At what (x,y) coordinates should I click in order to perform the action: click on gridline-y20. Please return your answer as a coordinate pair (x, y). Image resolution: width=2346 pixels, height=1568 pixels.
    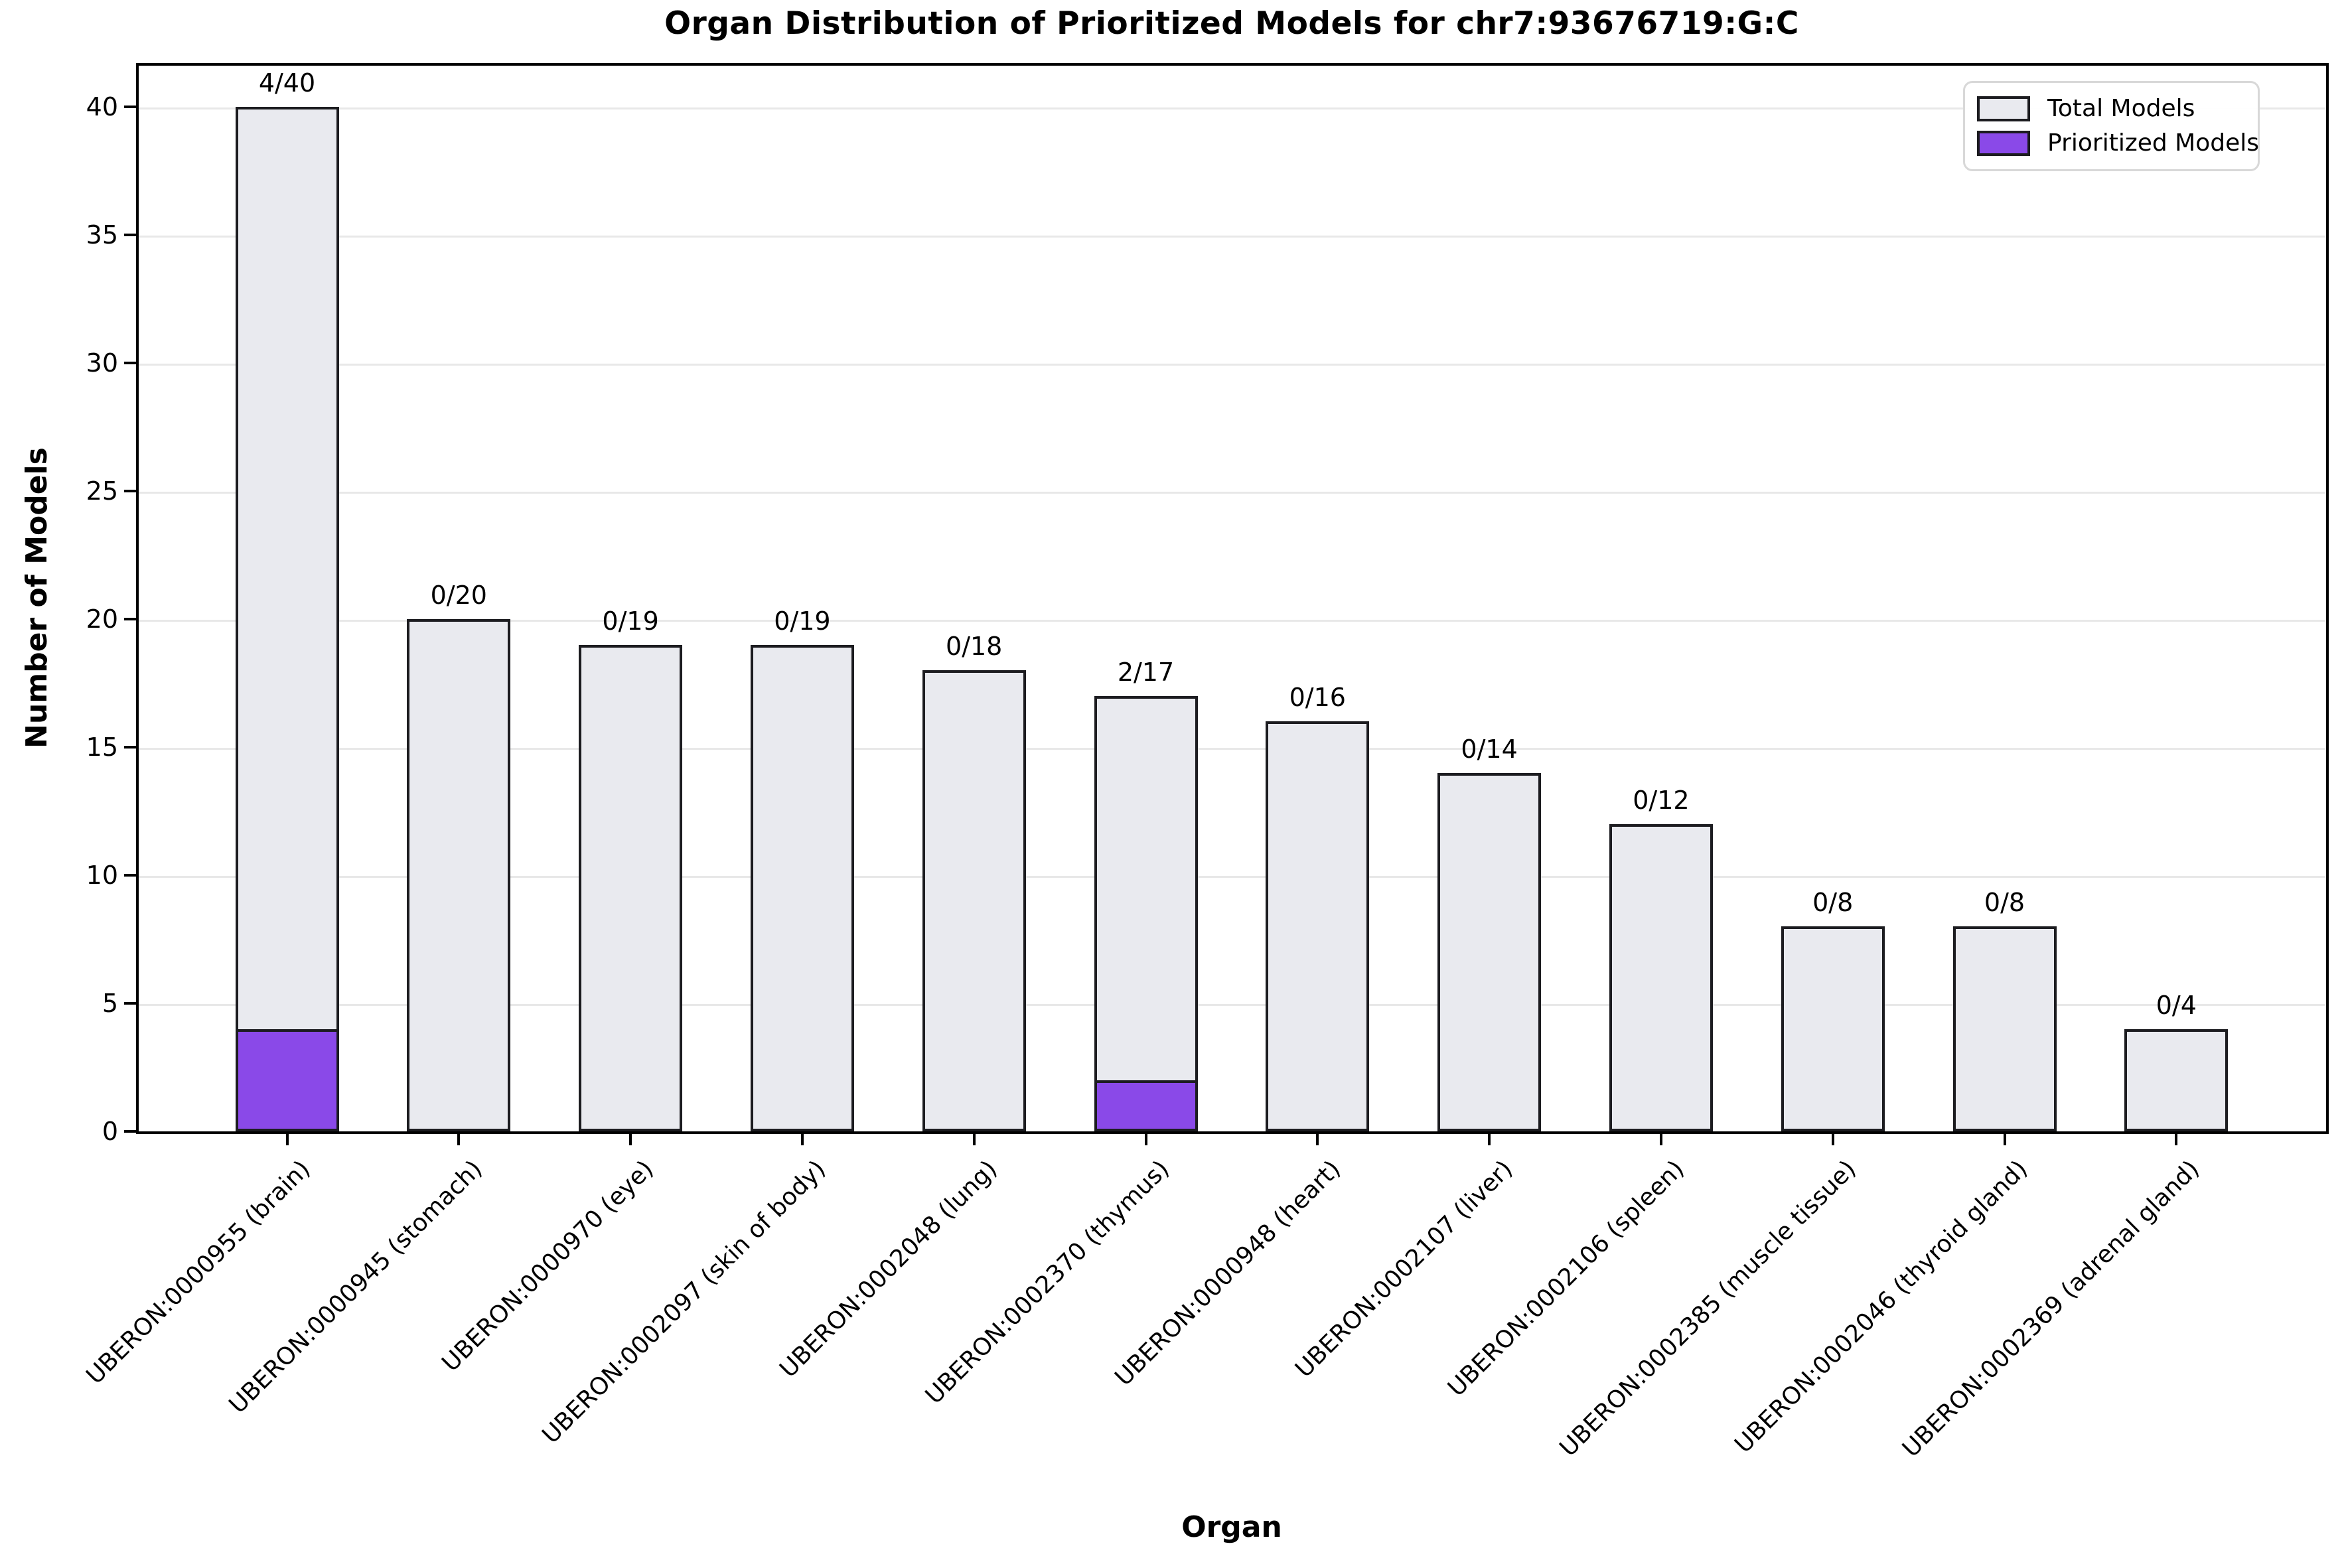
    Looking at the image, I should click on (1232, 621).